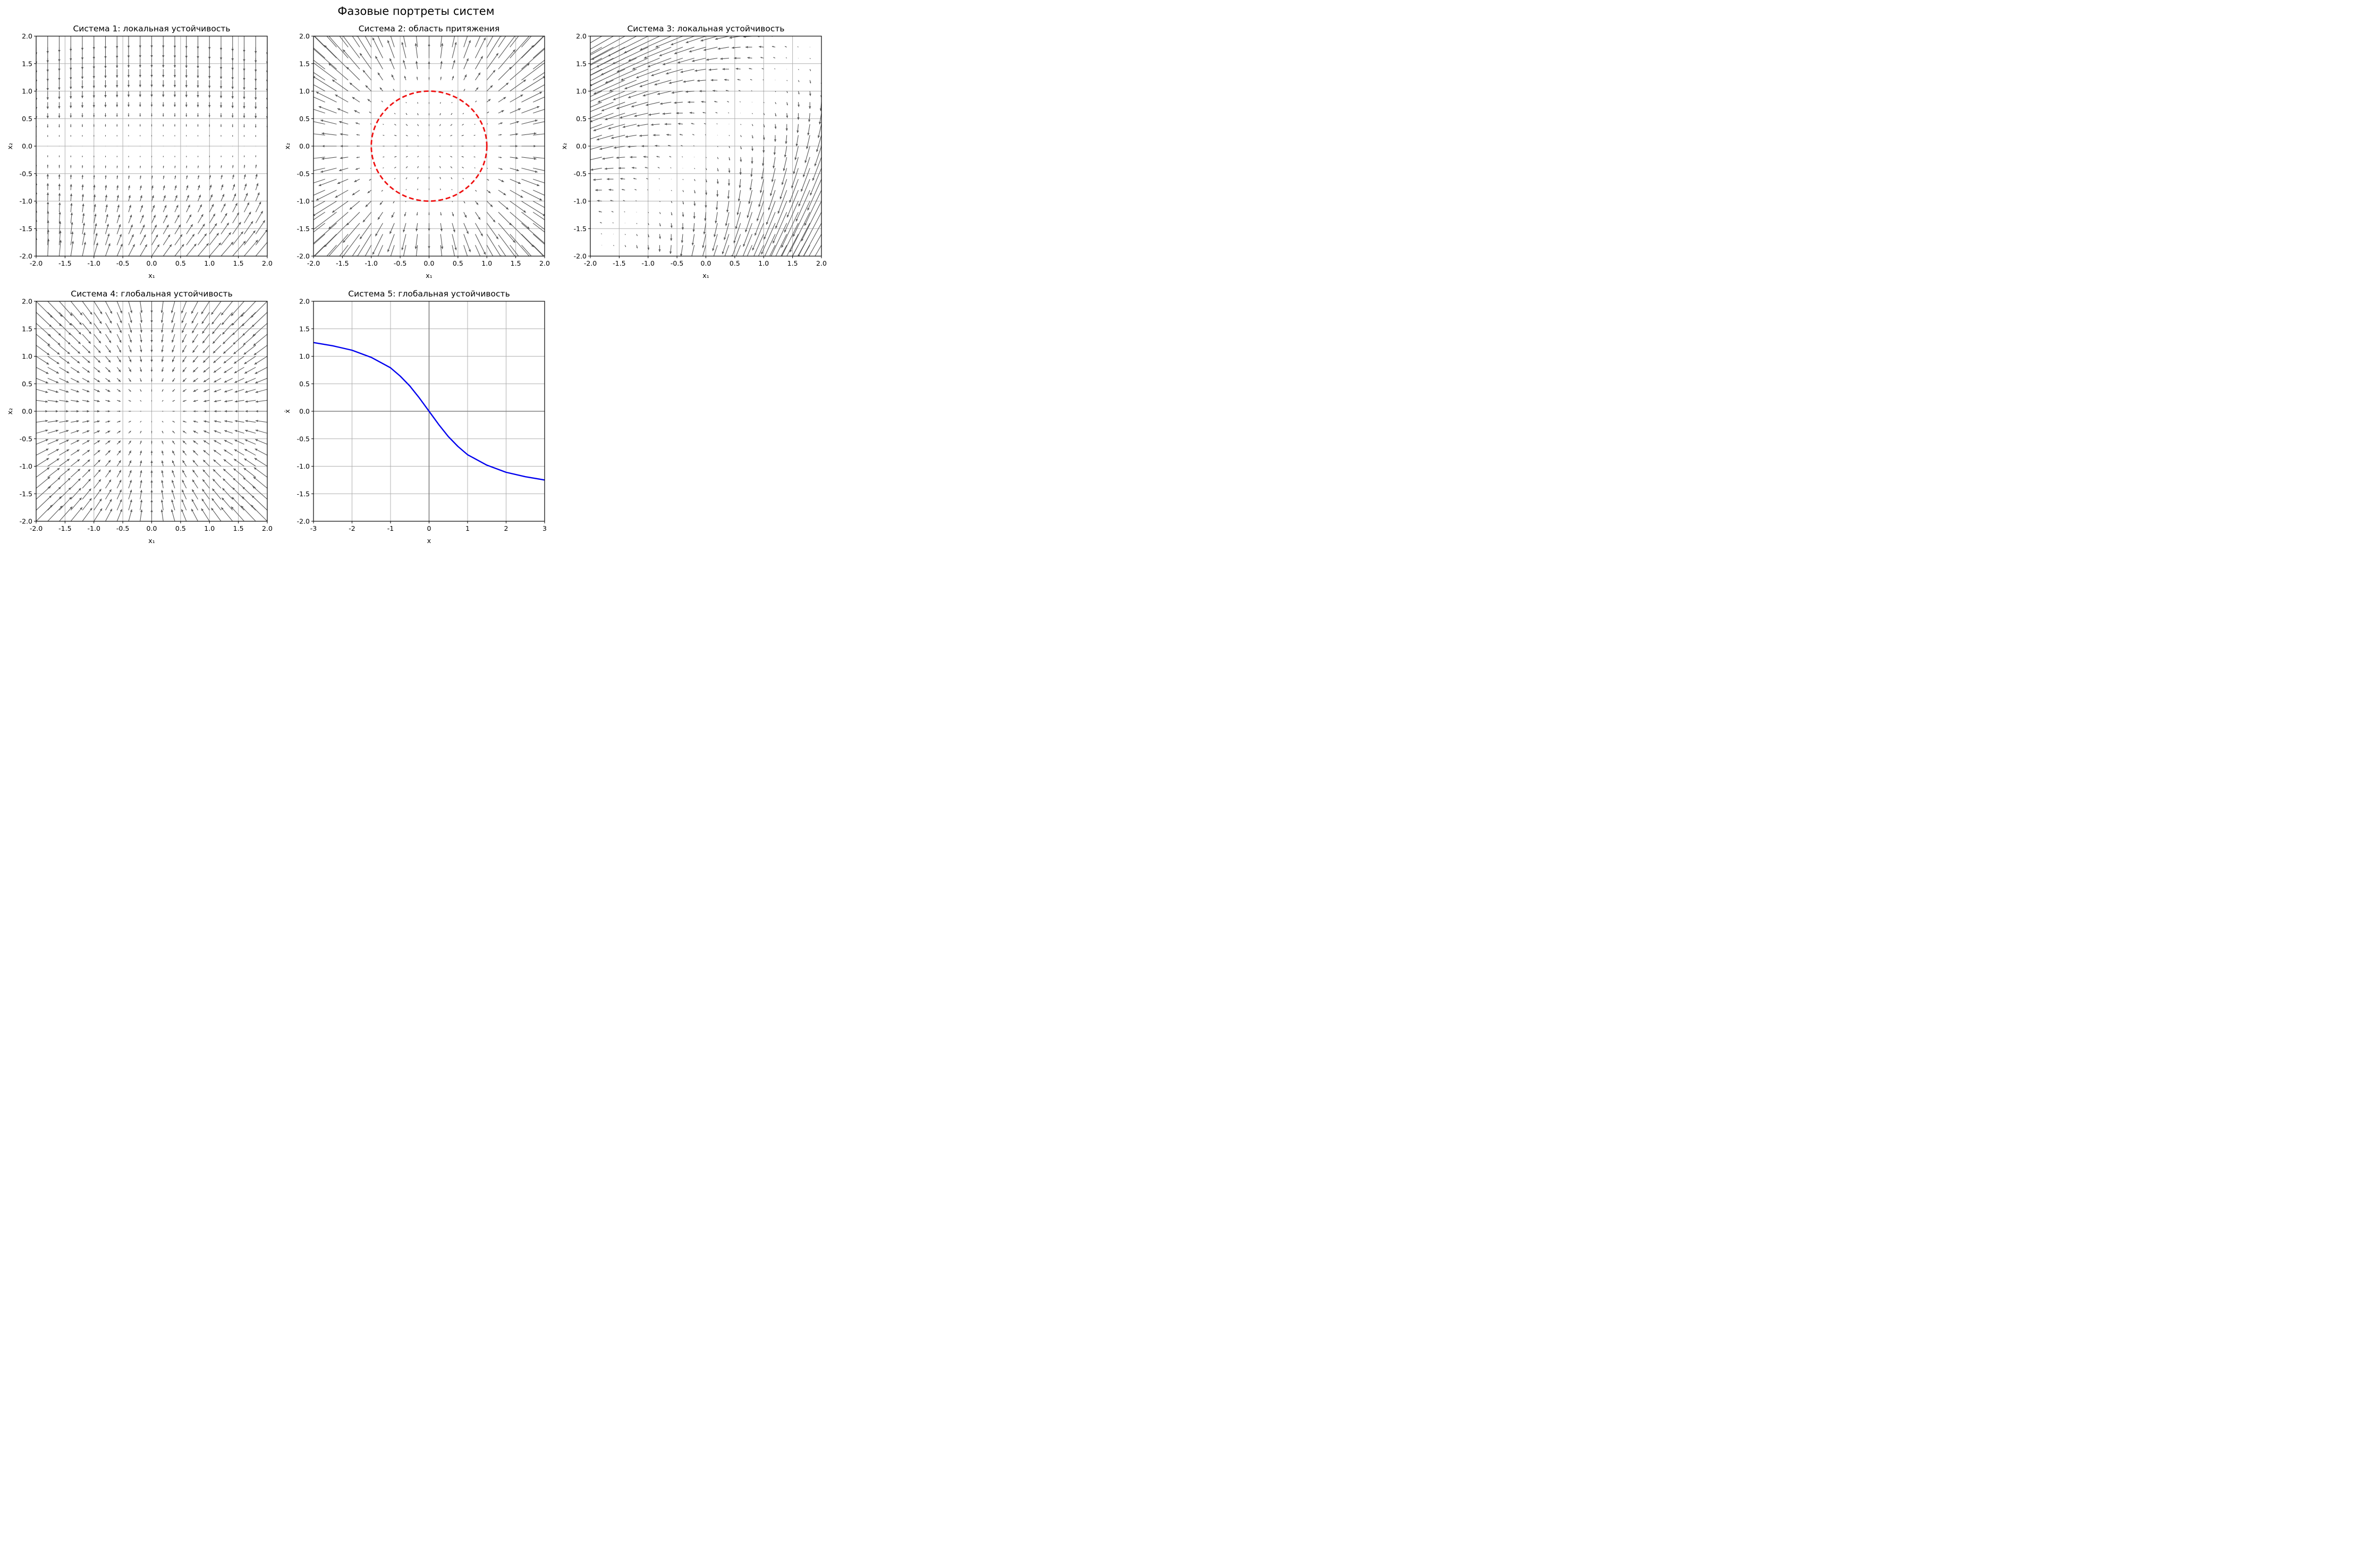 The width and height of the screenshot is (2374, 1568). I want to click on x-tick-label: 0.0, so click(152, 528).